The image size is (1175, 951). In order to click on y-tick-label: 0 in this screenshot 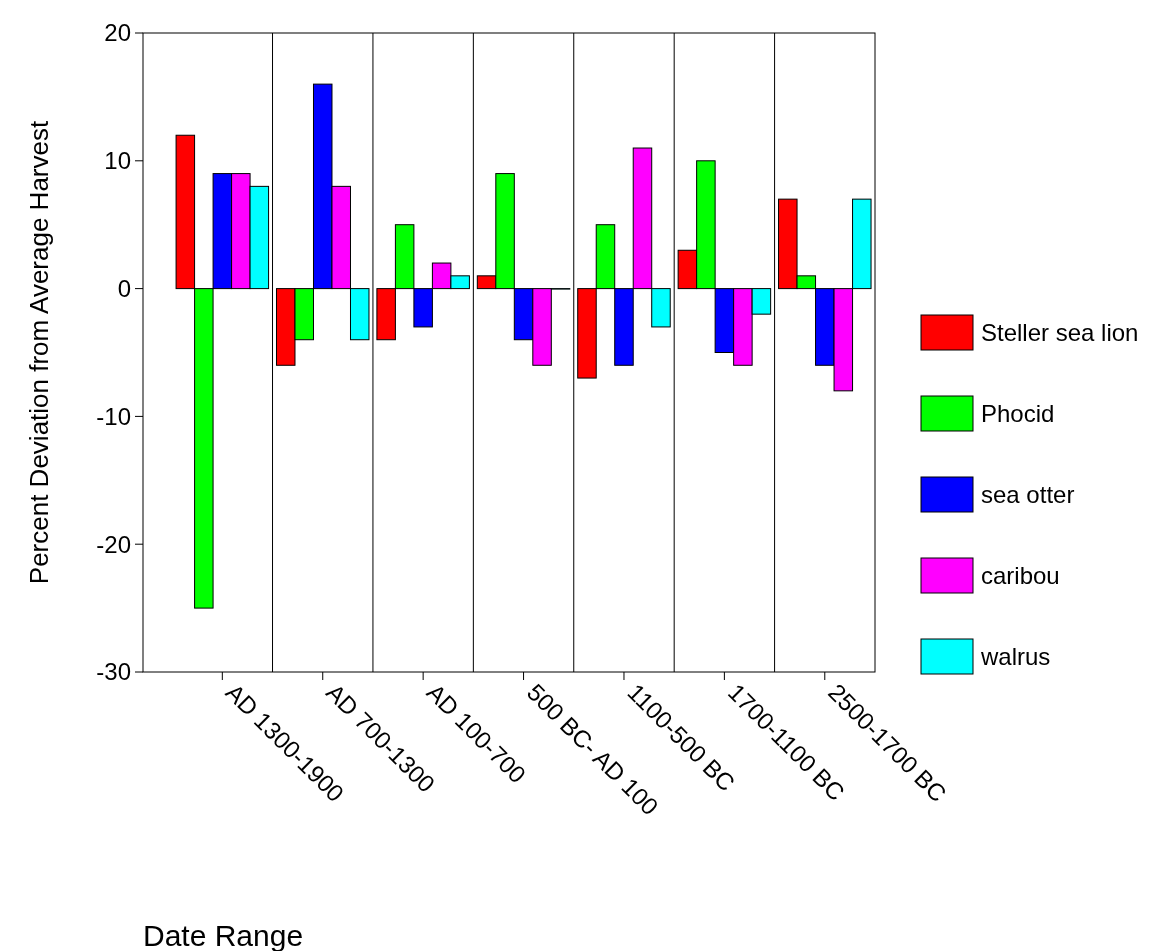, I will do `click(124, 288)`.